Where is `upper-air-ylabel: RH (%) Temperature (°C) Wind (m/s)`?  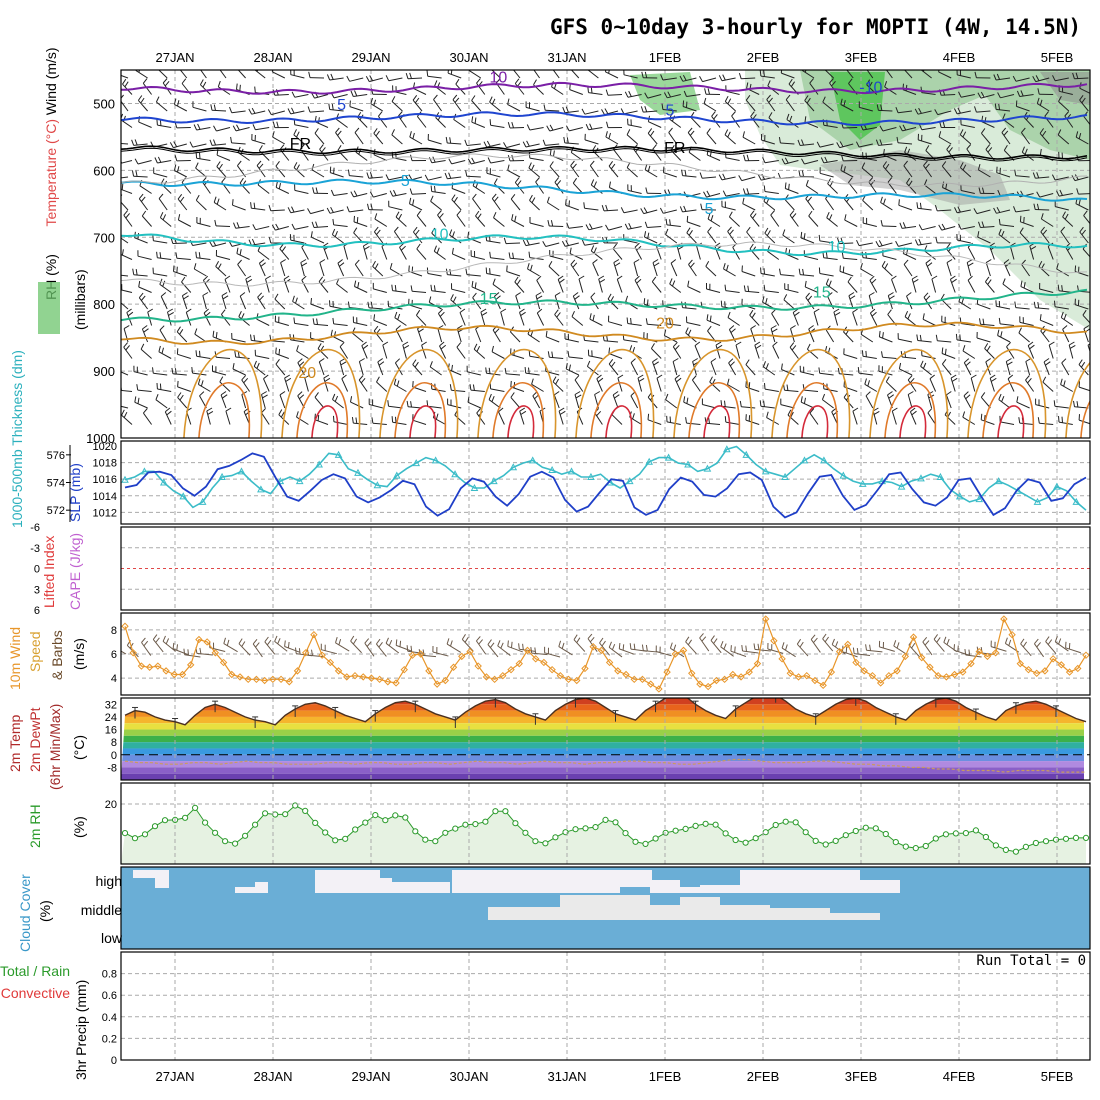 upper-air-ylabel: RH (%) Temperature (°C) Wind (m/s) is located at coordinates (51, 173).